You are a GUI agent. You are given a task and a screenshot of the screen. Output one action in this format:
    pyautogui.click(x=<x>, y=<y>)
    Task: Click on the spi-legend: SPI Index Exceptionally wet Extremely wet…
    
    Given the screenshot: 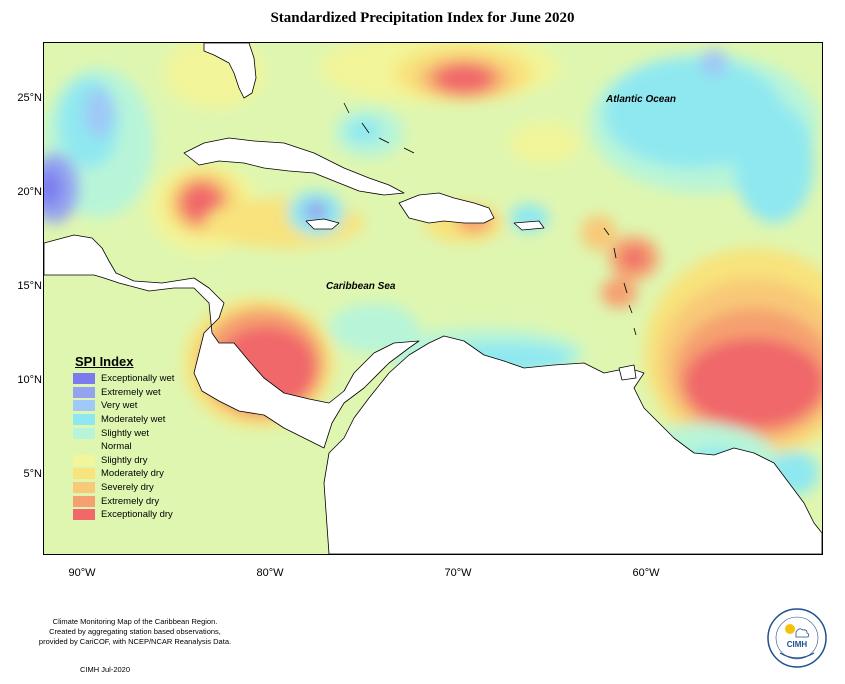 What is the action you would take?
    pyautogui.click(x=133, y=438)
    